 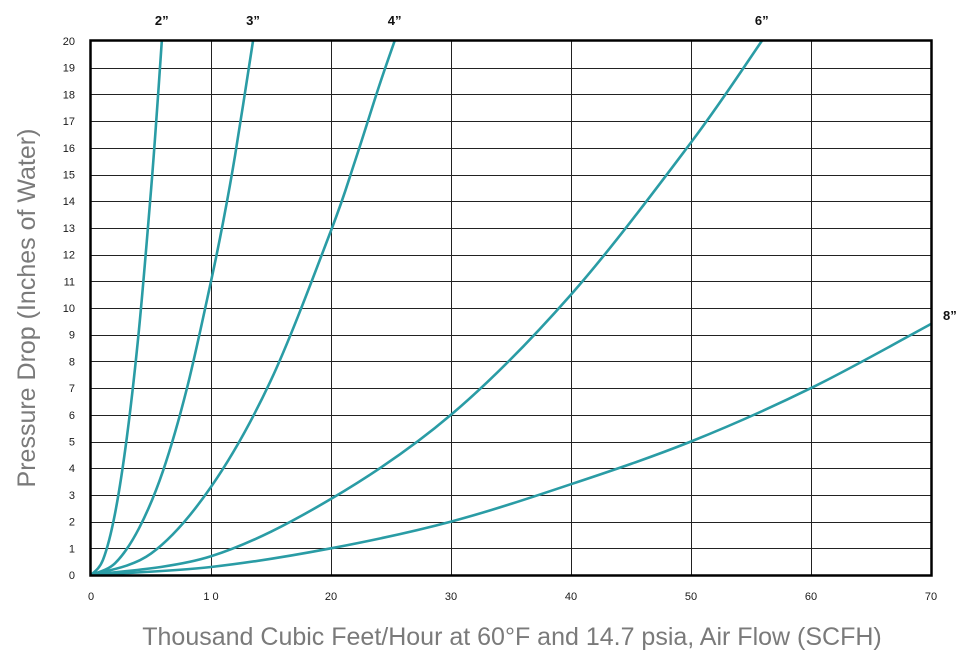 I want to click on y-tick-label: 9, so click(x=72, y=336).